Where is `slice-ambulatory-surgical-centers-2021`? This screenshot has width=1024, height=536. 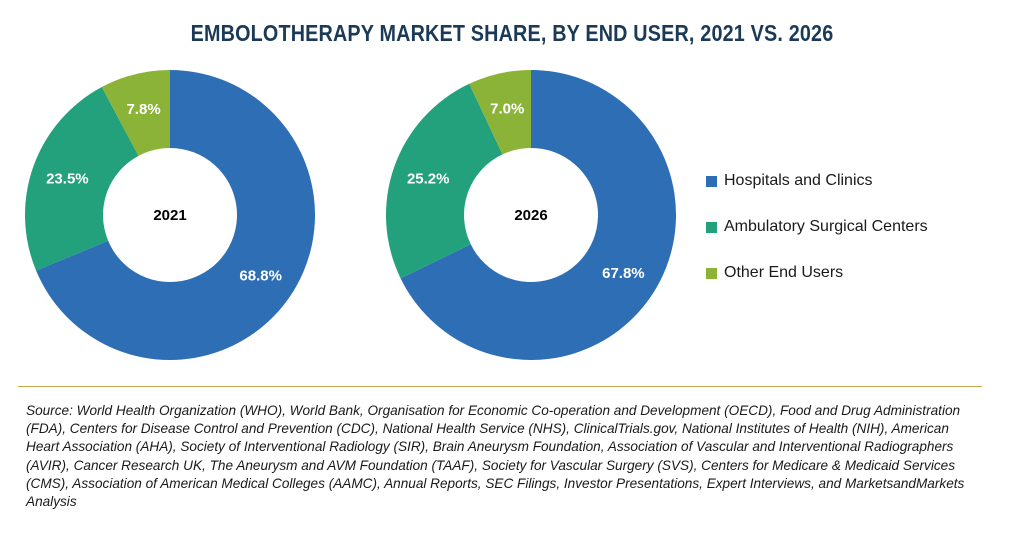 slice-ambulatory-surgical-centers-2021 is located at coordinates (82, 179).